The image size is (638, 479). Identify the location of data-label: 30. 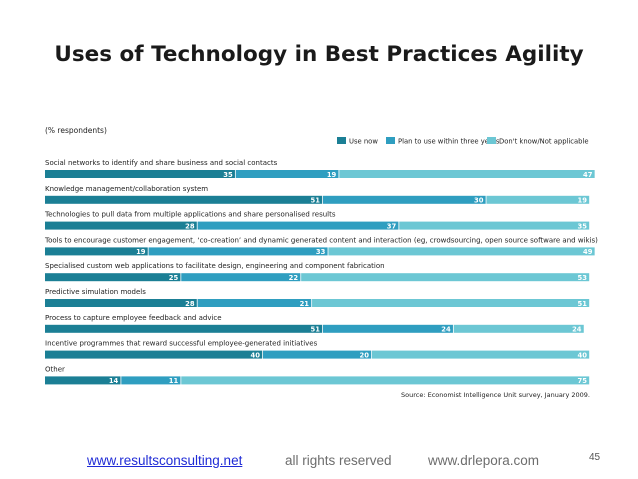
(479, 201).